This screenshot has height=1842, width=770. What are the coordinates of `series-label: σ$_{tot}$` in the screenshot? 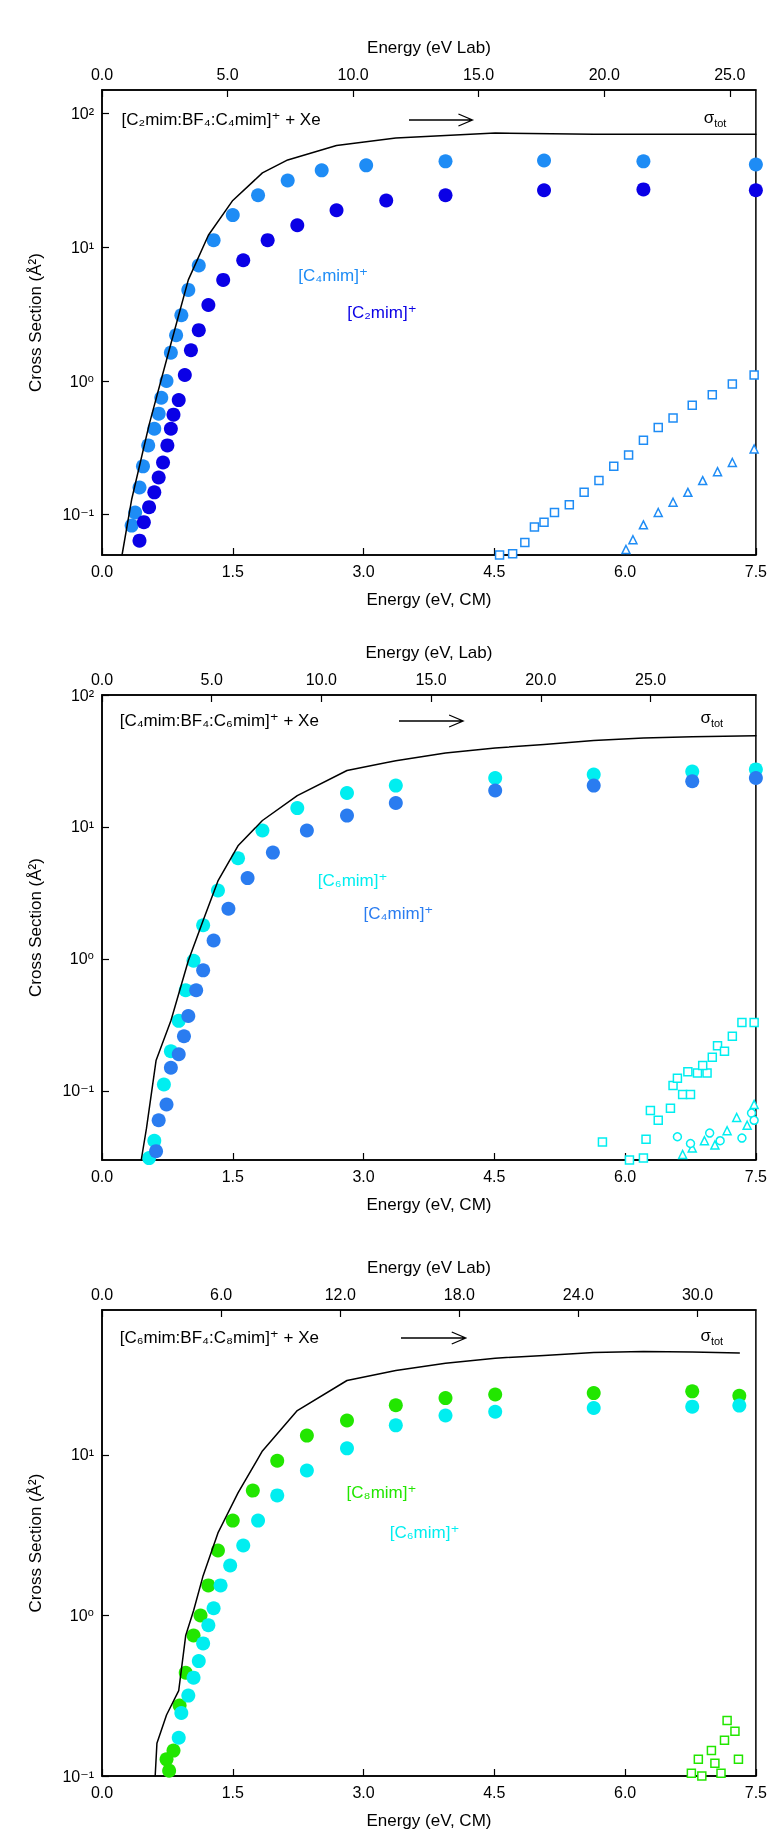 It's located at (712, 1337).